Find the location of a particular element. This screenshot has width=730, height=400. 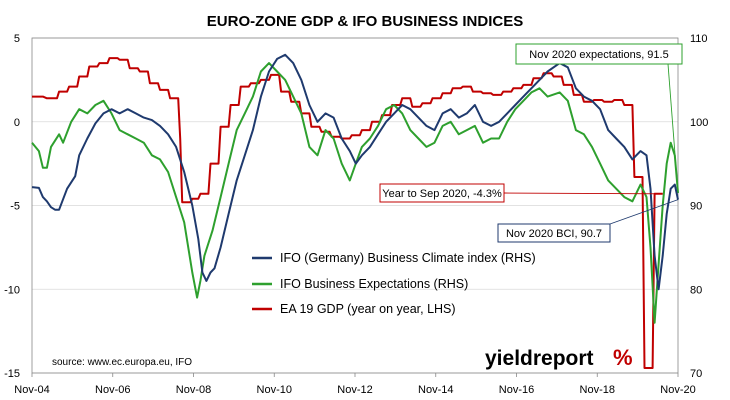

source-note: source: www.ec.europa.eu, IFO is located at coordinates (122, 362).